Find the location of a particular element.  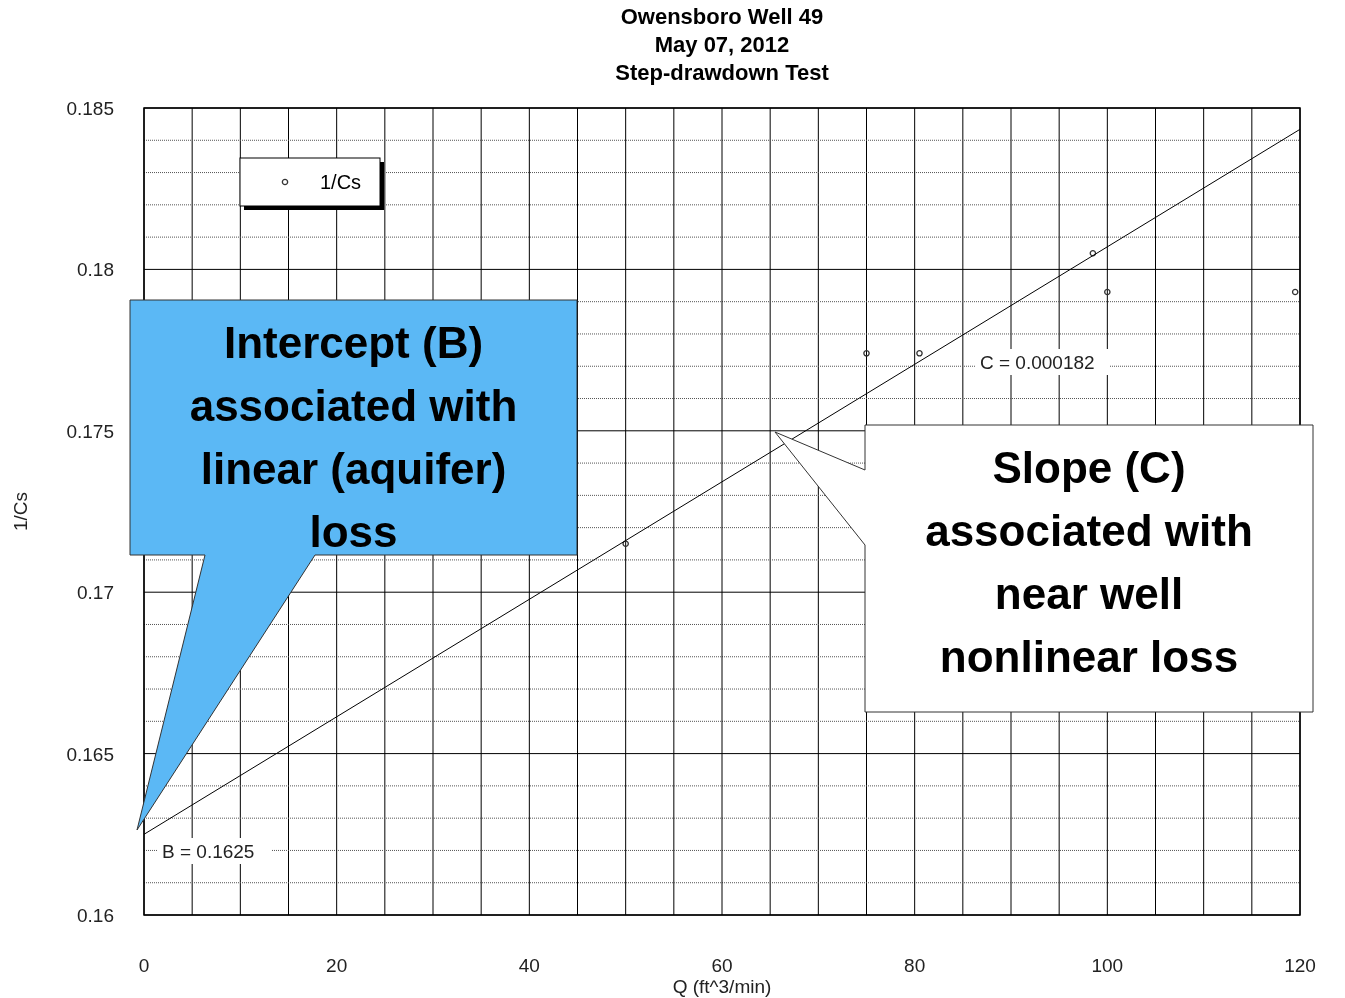

x-tick-label: 40 is located at coordinates (529, 965).